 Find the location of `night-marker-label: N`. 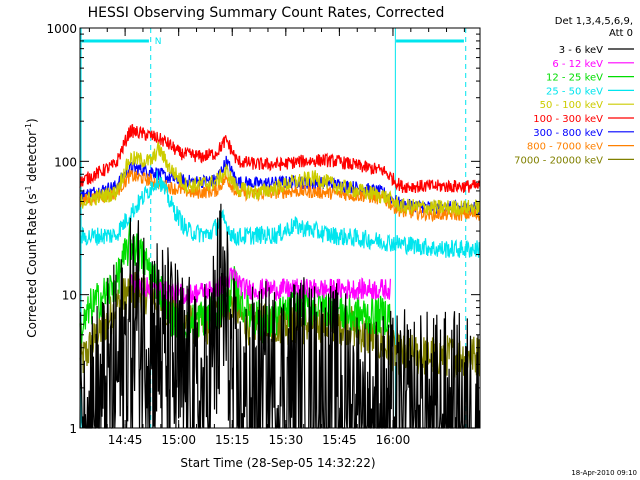

night-marker-label: N is located at coordinates (158, 42).